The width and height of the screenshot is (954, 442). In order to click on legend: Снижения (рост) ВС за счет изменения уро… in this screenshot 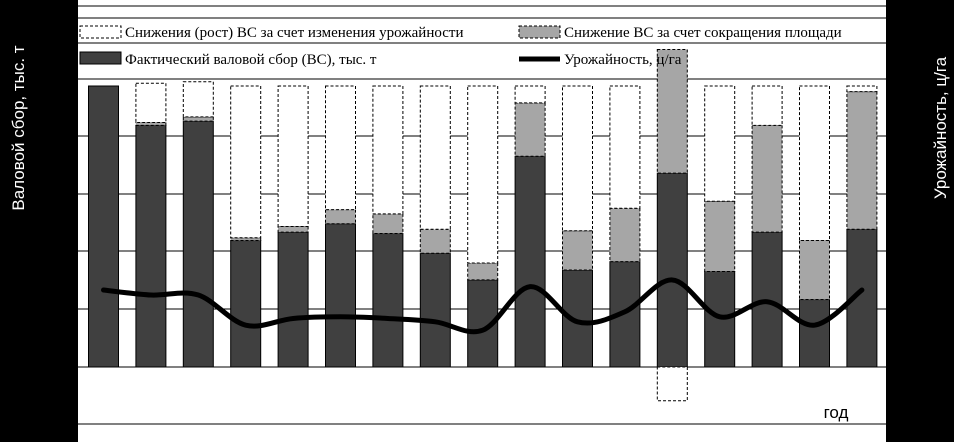, I will do `click(460, 46)`.